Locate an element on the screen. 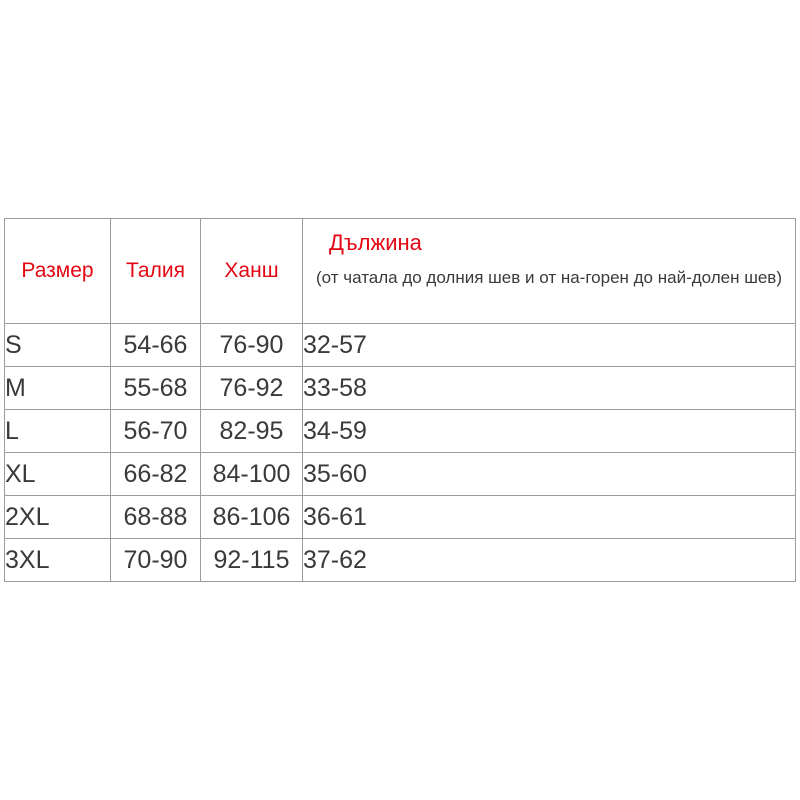  length-cell: 32-57 is located at coordinates (549, 345).